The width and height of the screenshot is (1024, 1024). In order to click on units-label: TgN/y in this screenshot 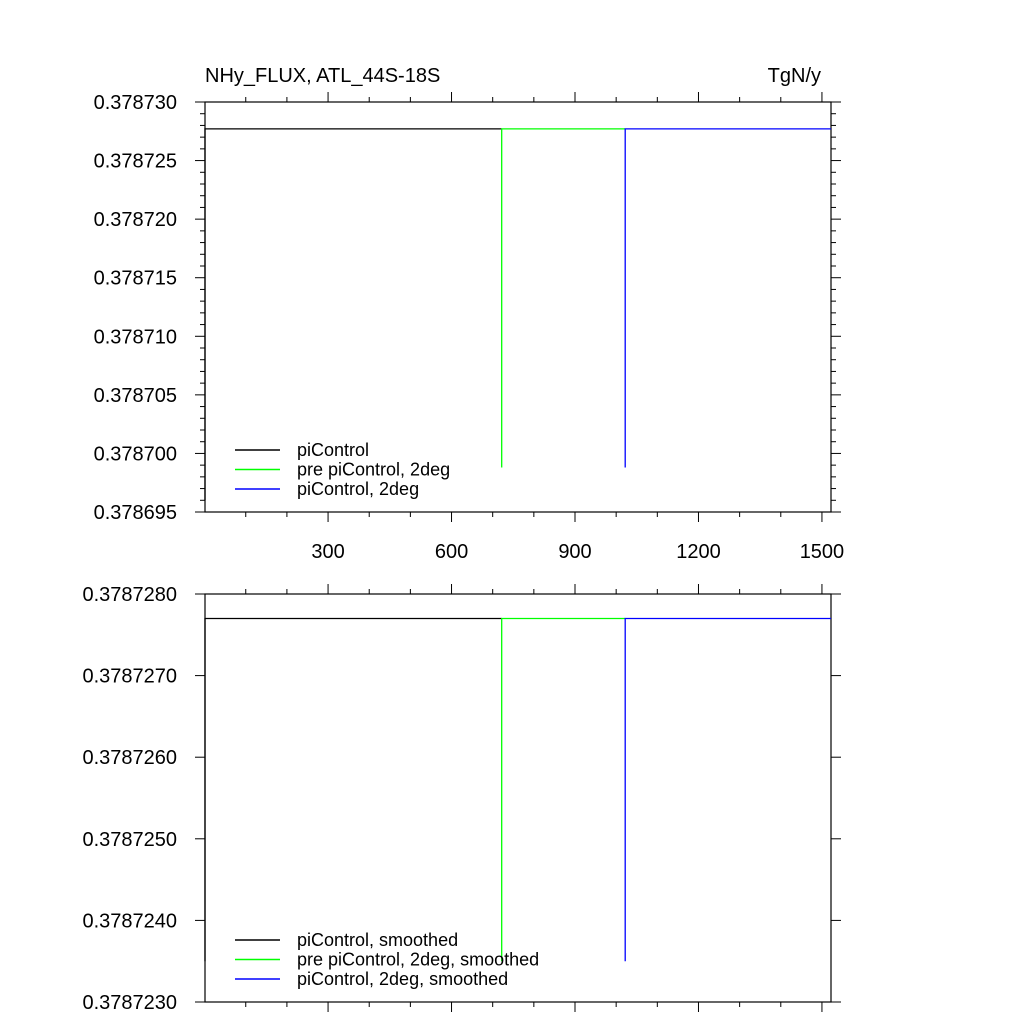, I will do `click(794, 76)`.